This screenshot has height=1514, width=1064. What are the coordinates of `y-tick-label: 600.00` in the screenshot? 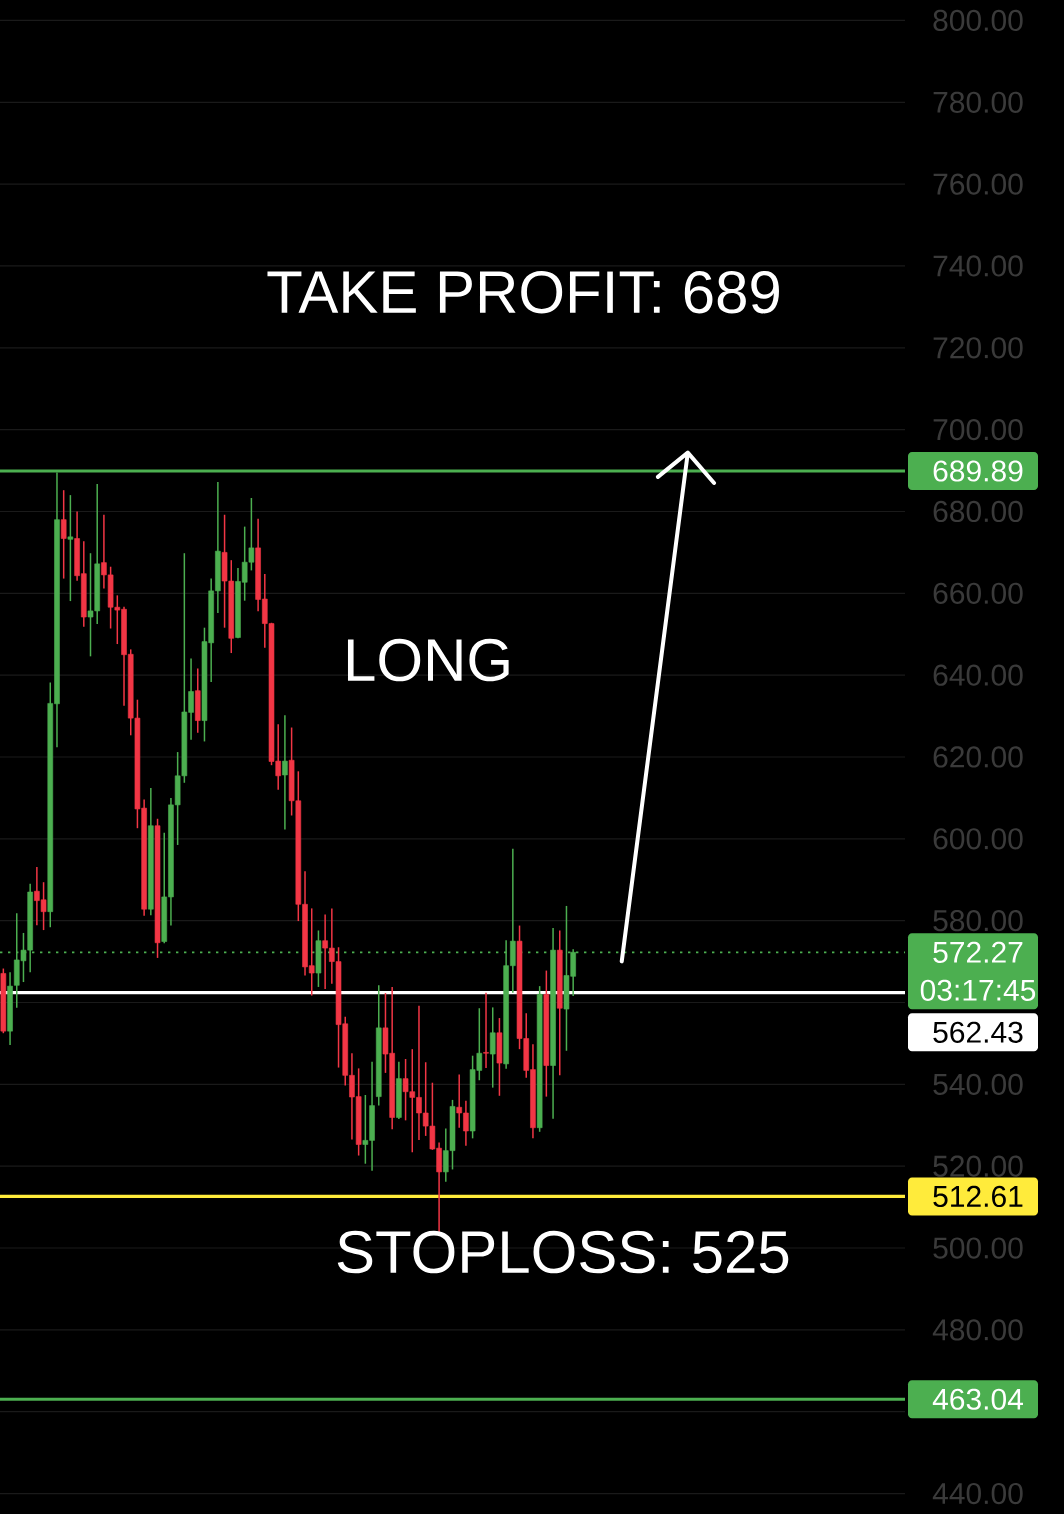 It's located at (978, 839).